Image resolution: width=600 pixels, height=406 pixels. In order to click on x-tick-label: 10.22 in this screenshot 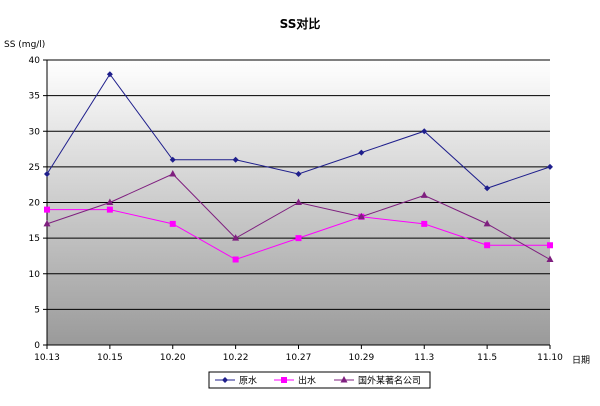, I will do `click(236, 358)`.